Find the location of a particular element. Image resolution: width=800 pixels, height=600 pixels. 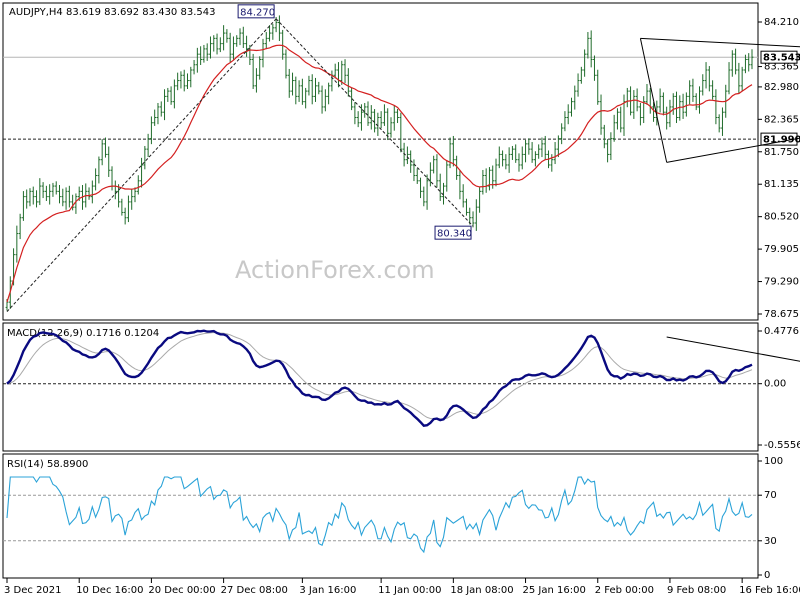

price-annotation-label: 84.270 is located at coordinates (257, 12).